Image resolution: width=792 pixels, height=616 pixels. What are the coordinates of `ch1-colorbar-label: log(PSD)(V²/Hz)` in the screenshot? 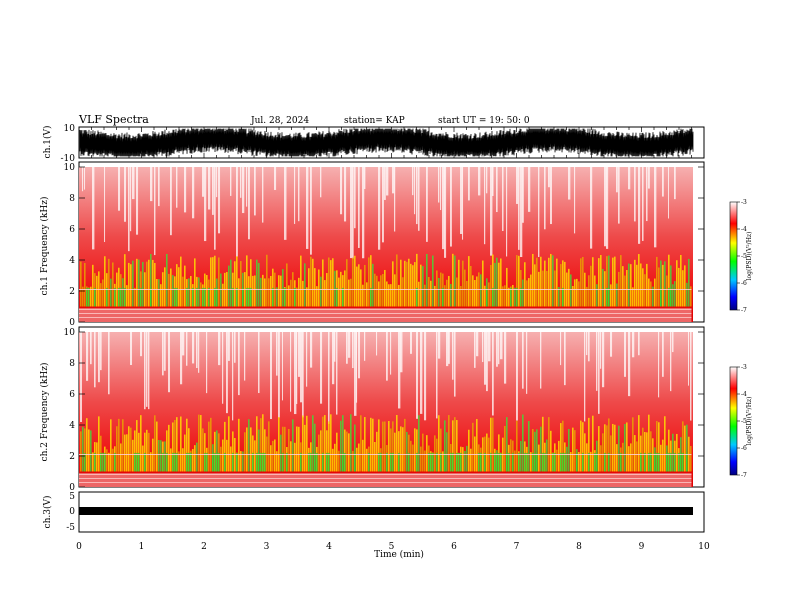 It's located at (749, 256).